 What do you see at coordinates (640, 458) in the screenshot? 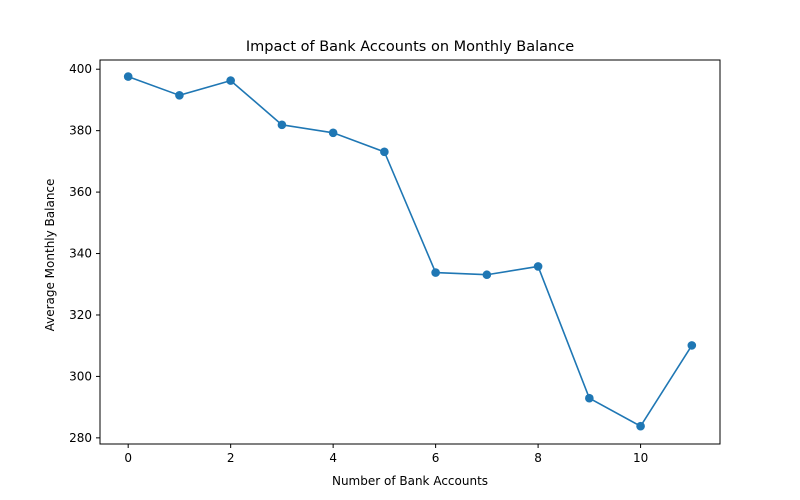
I see `x-tick-label: 10` at bounding box center [640, 458].